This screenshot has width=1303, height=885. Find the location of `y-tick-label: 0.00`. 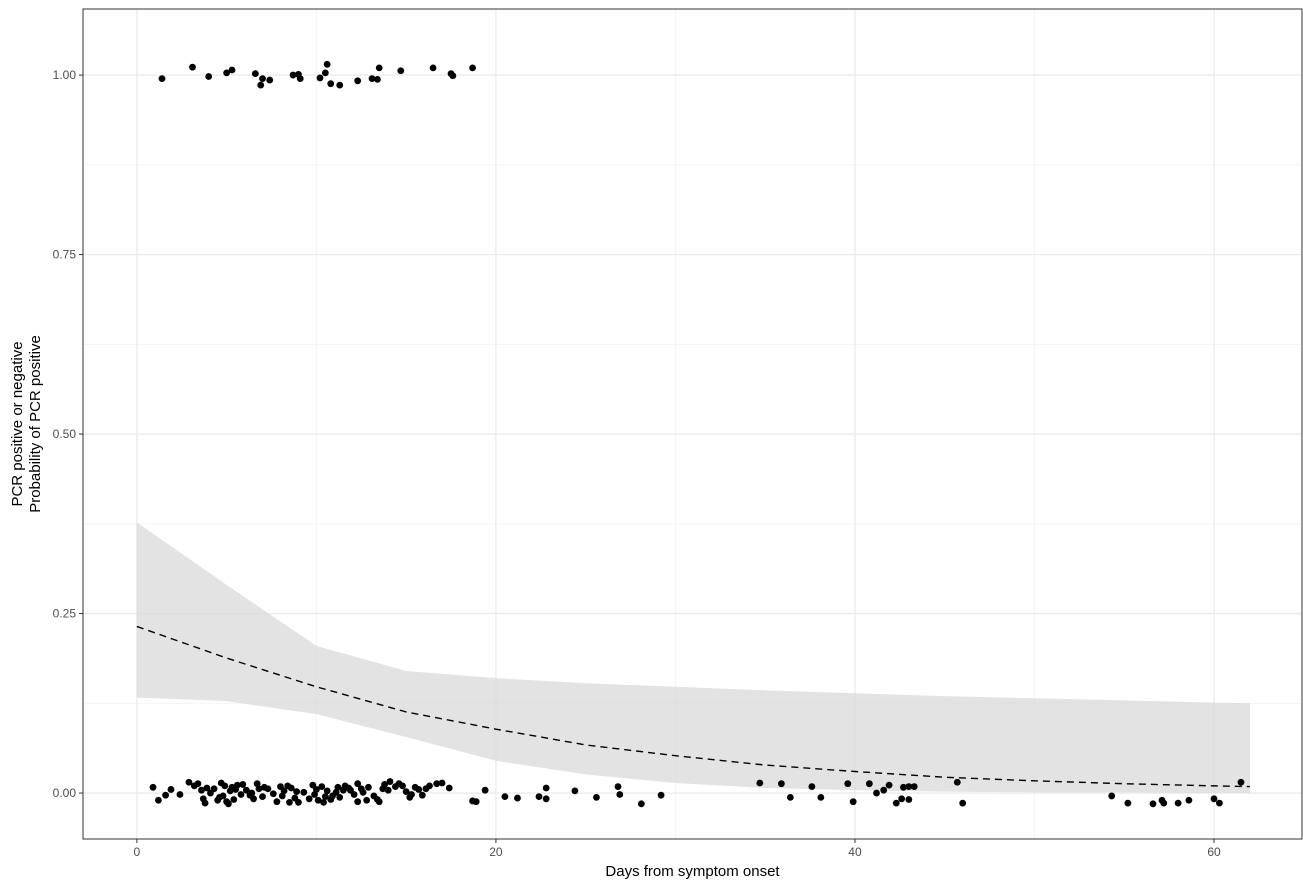

y-tick-label: 0.00 is located at coordinates (65, 793).